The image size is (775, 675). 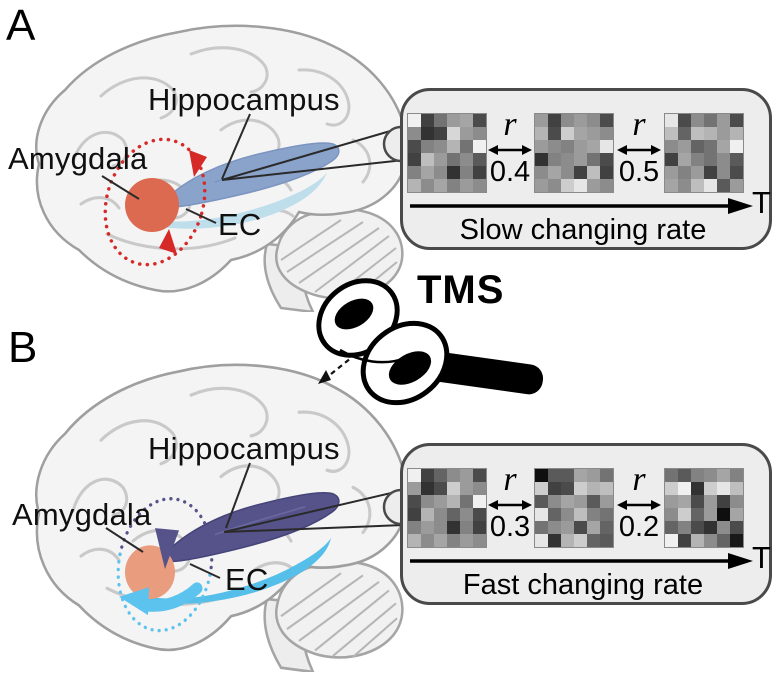 What do you see at coordinates (198, 163) in the screenshot?
I see `loop-arrow-top-a` at bounding box center [198, 163].